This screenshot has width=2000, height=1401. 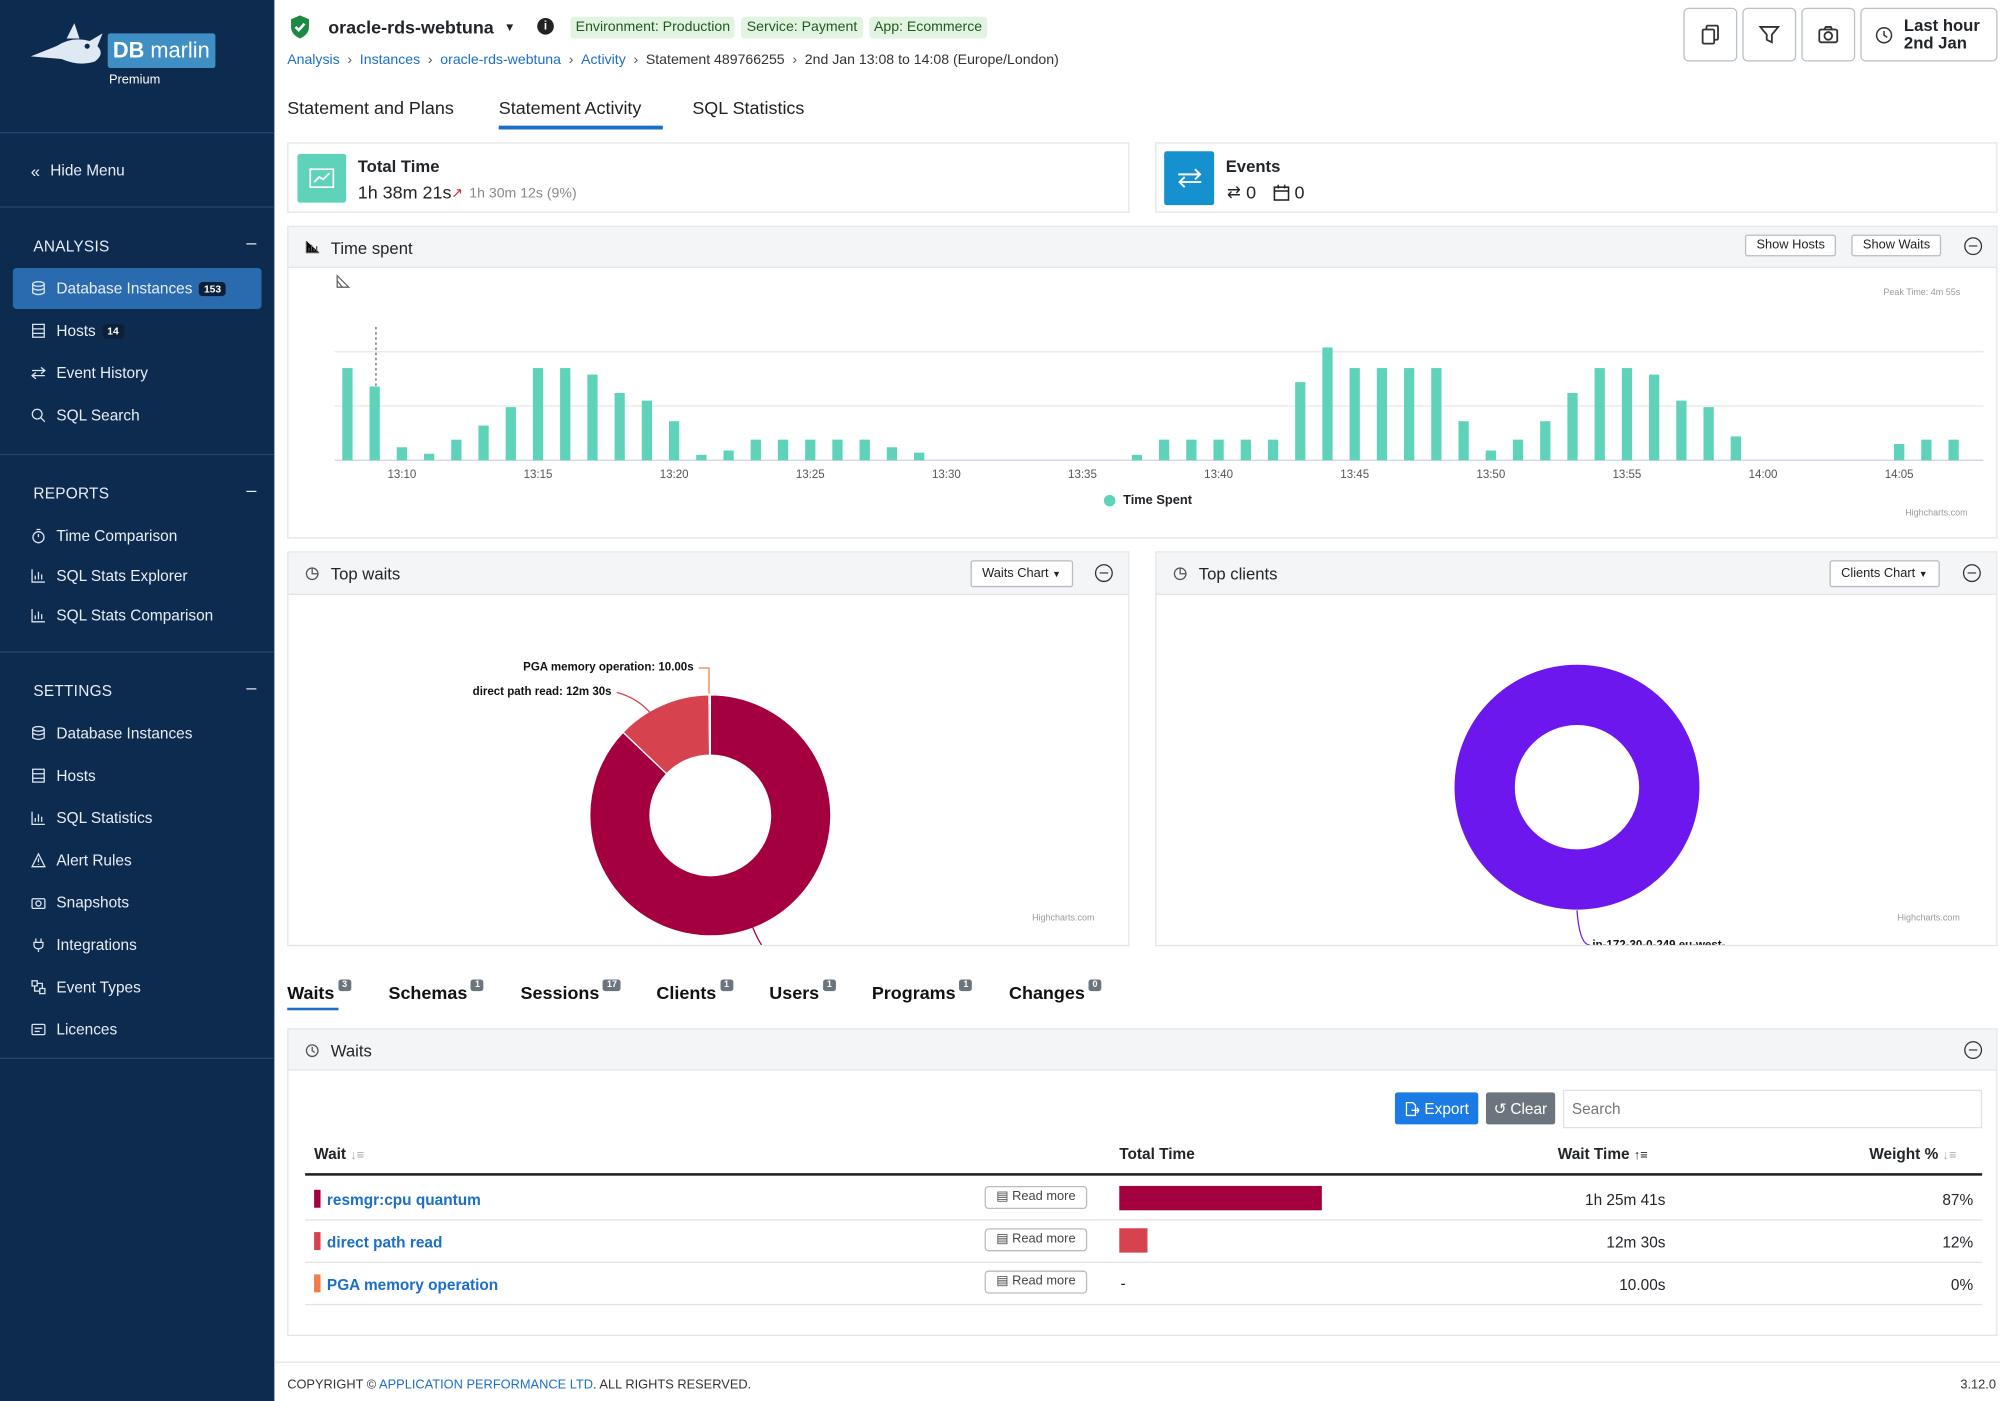 I want to click on tab-schemas: Schemas 1, so click(x=436, y=991).